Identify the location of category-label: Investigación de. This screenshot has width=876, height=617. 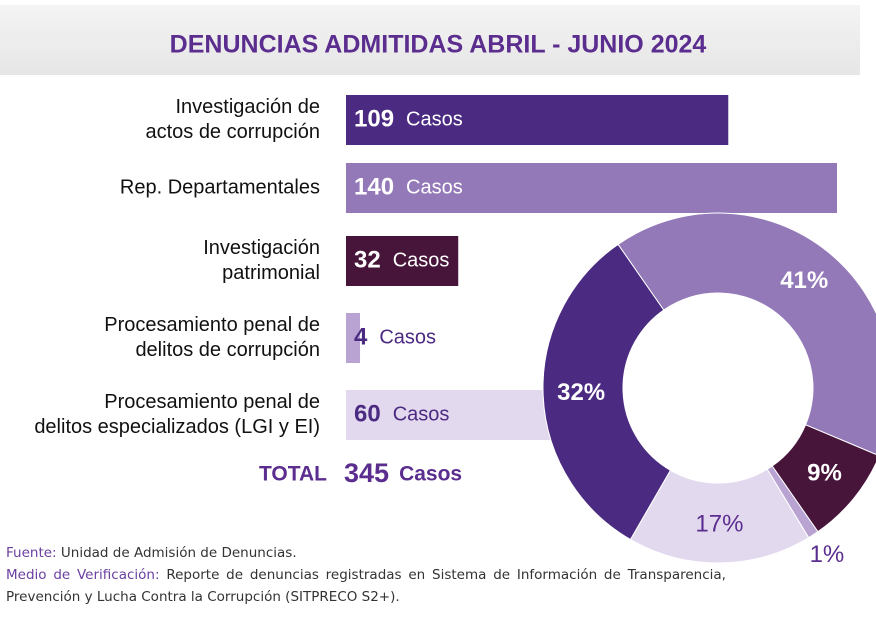
(247, 107).